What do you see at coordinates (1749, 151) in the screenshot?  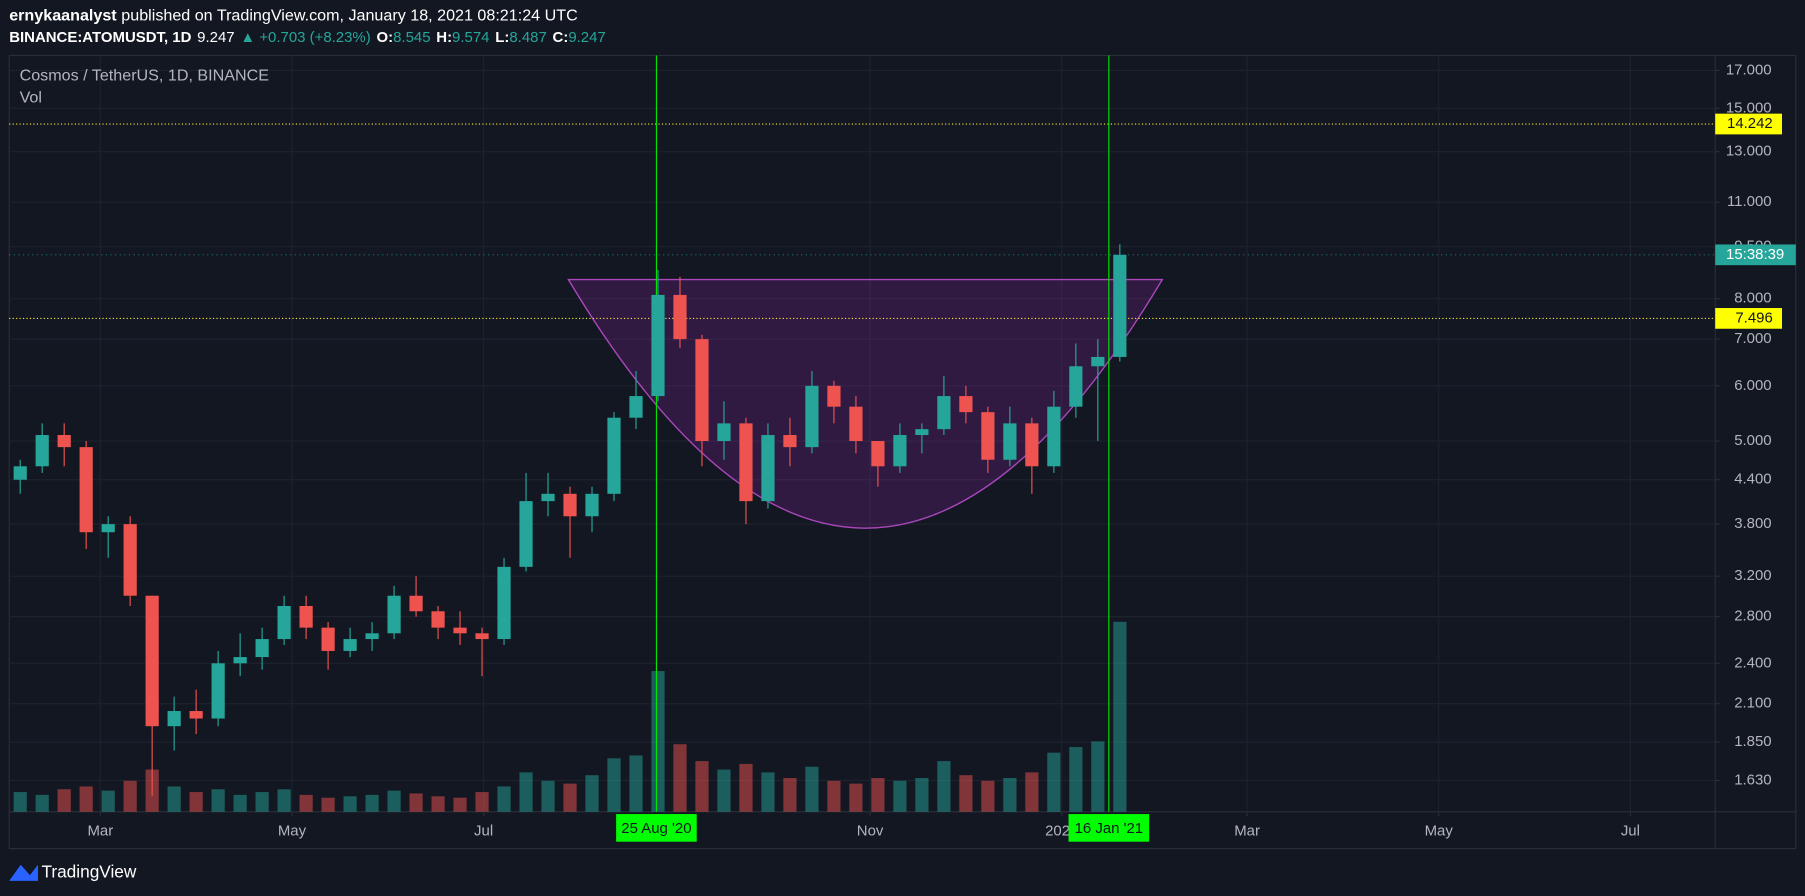 I see `y-tick-label: 13.000` at bounding box center [1749, 151].